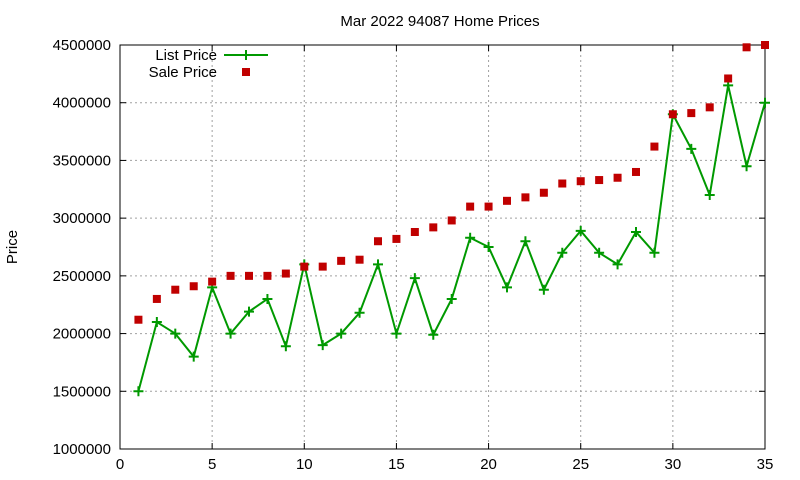 The image size is (800, 480). What do you see at coordinates (186, 55) in the screenshot?
I see `legend-label-list-price: List Price` at bounding box center [186, 55].